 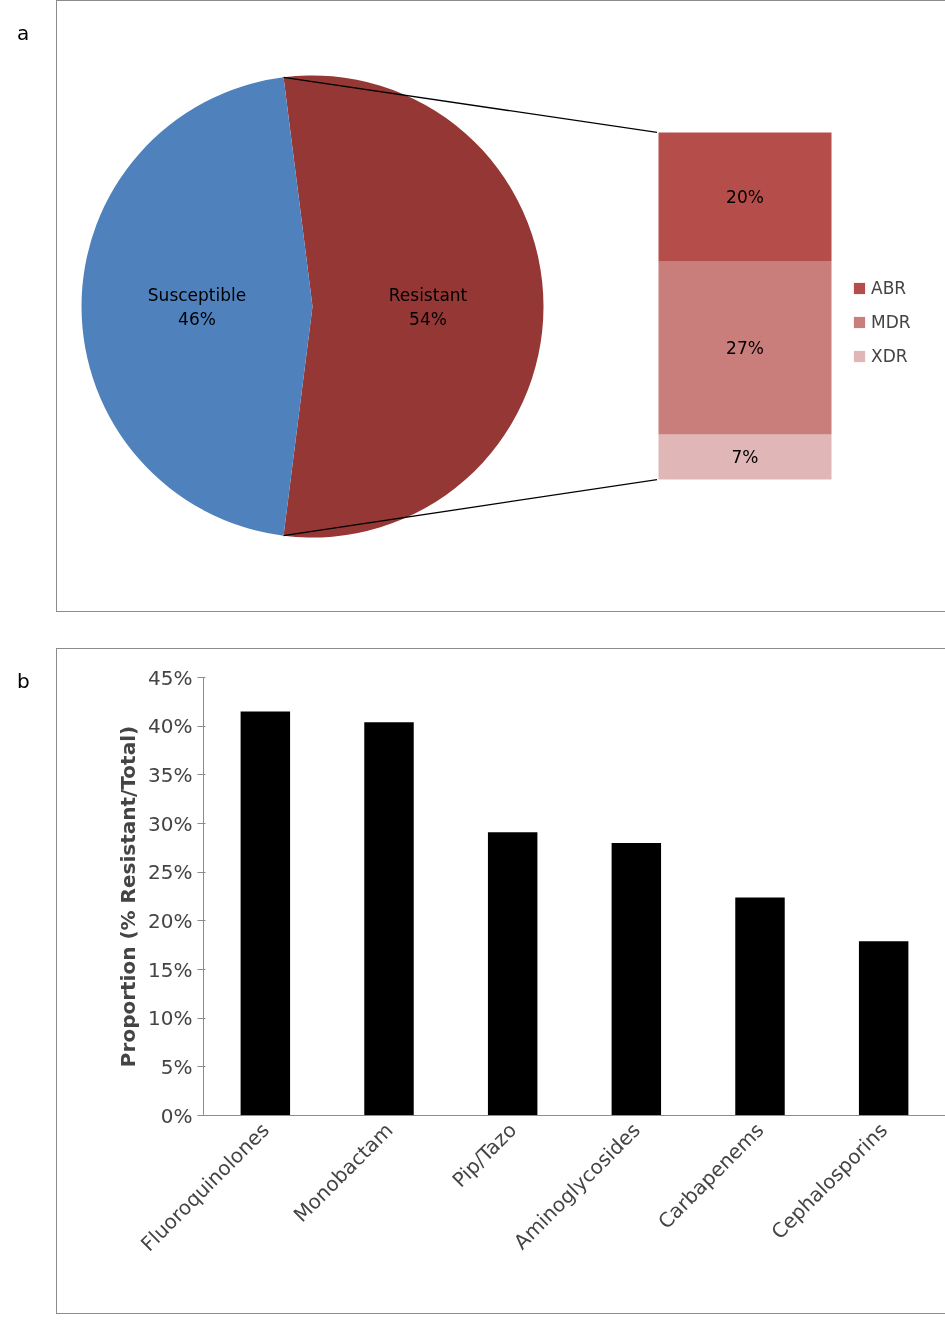 What do you see at coordinates (170, 823) in the screenshot?
I see `y-tick-label: 30%` at bounding box center [170, 823].